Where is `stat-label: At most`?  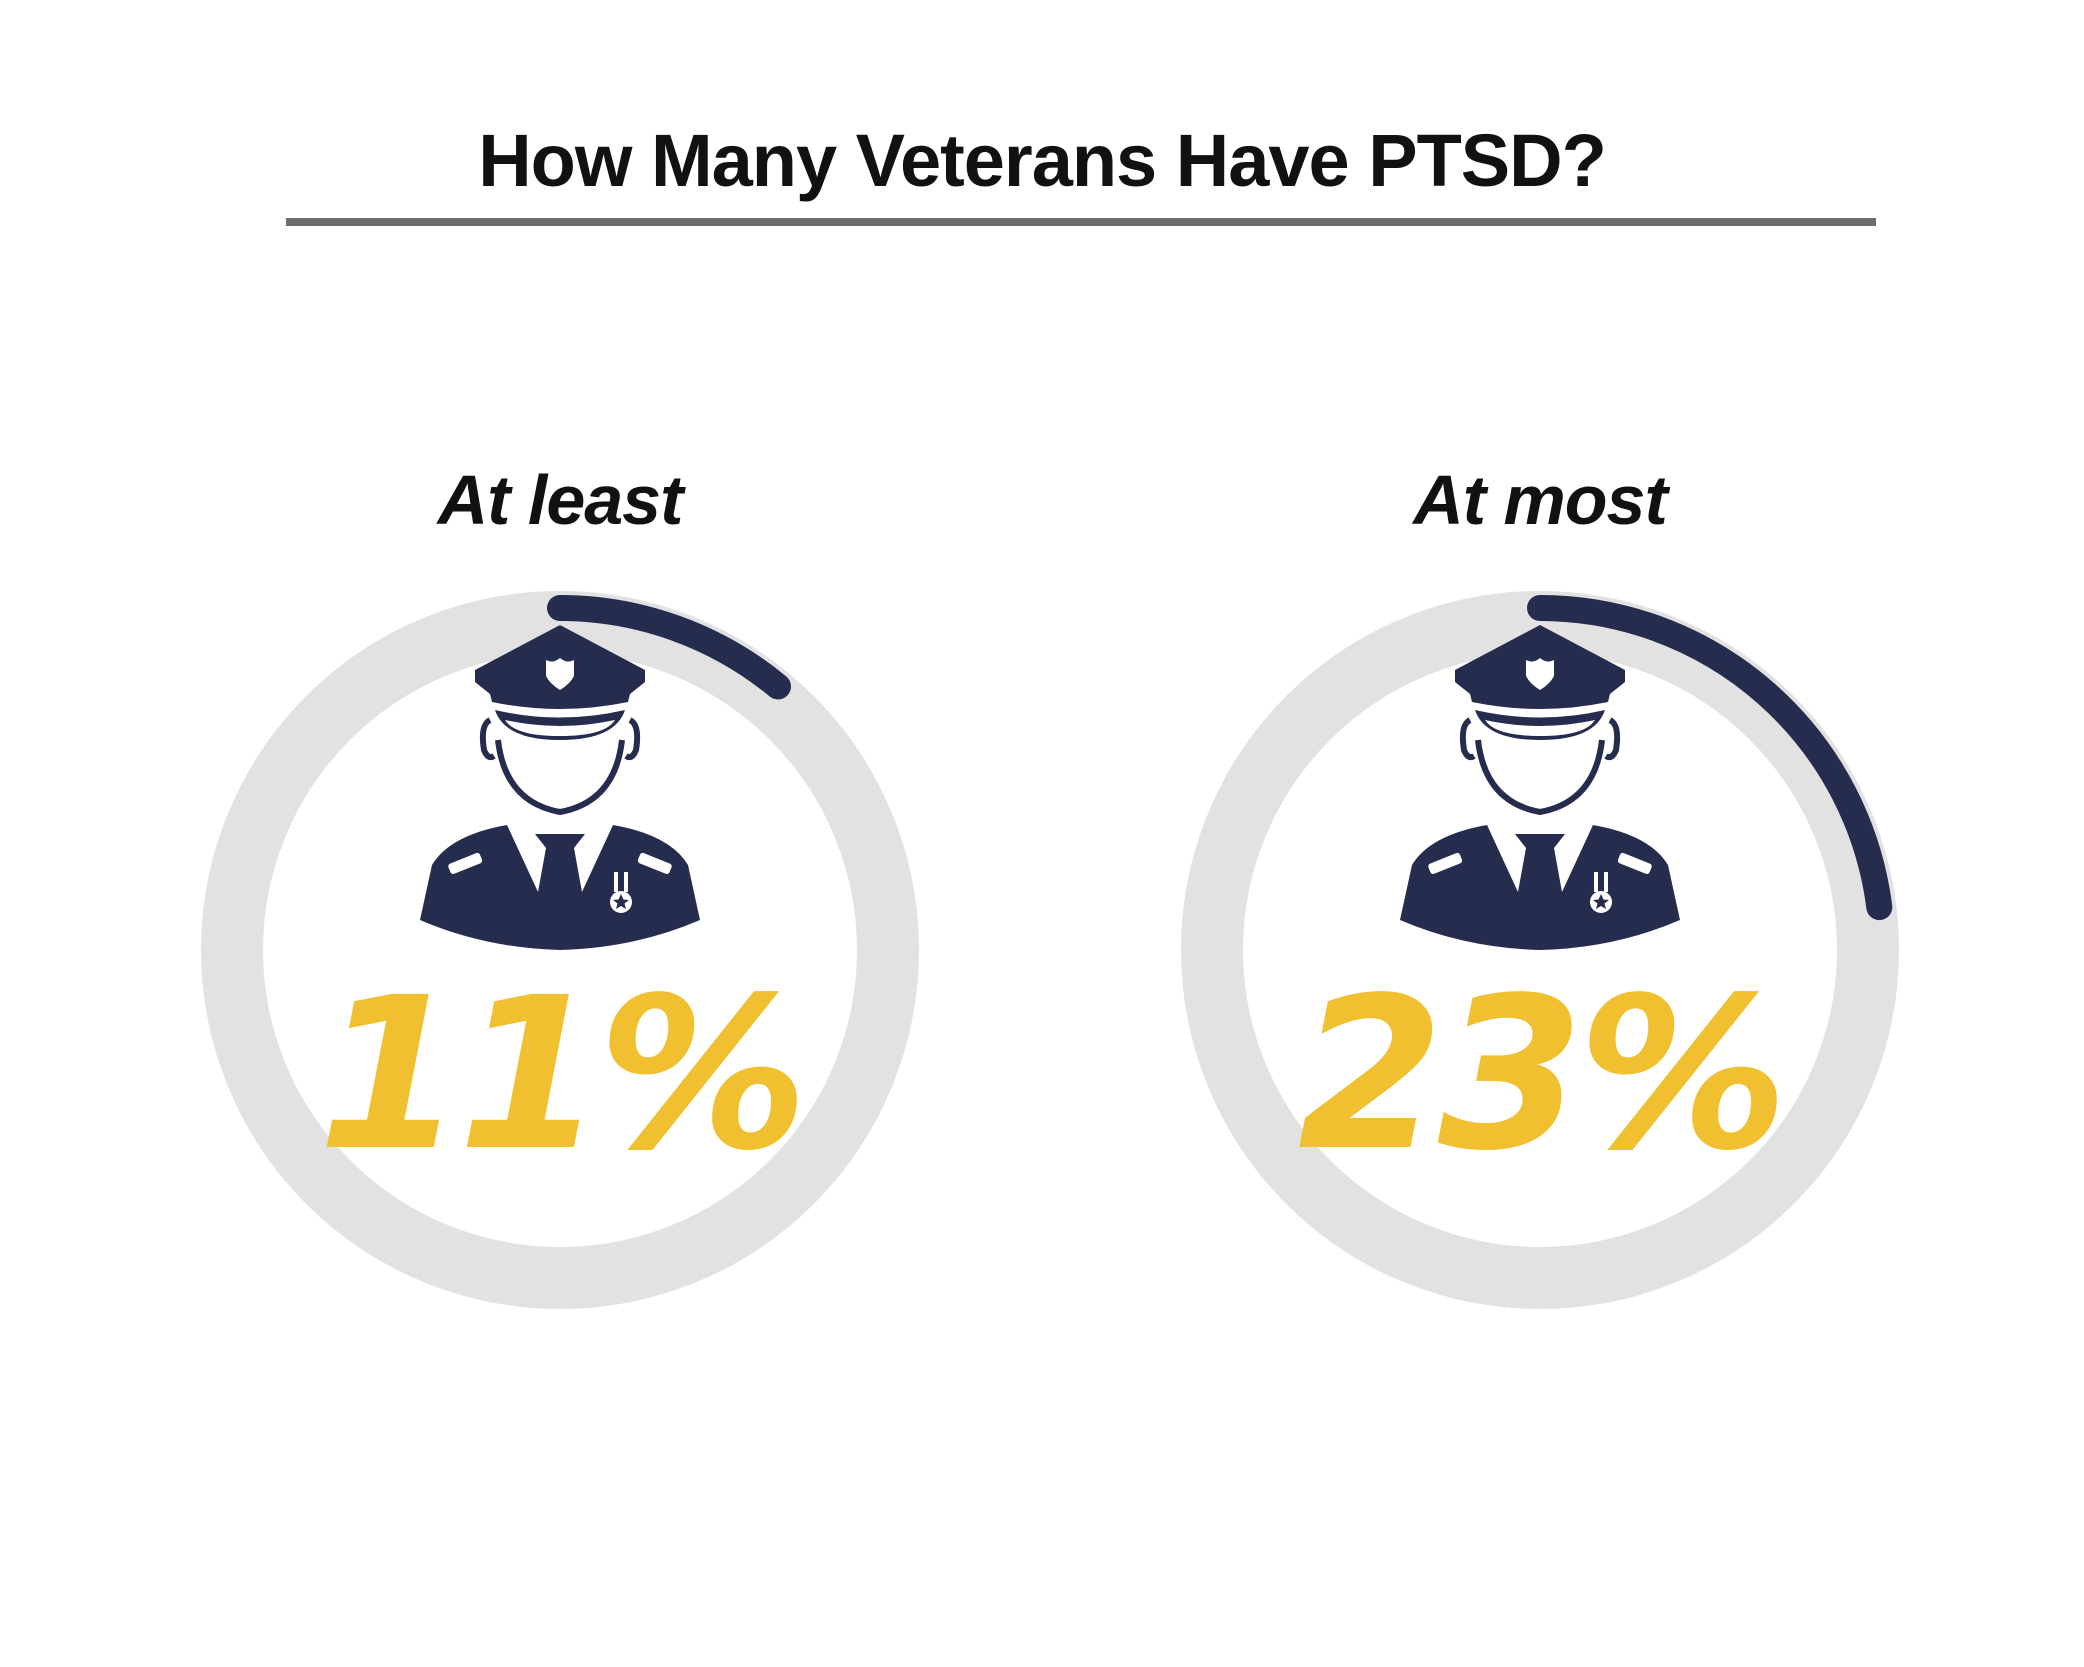 stat-label: At most is located at coordinates (1540, 500).